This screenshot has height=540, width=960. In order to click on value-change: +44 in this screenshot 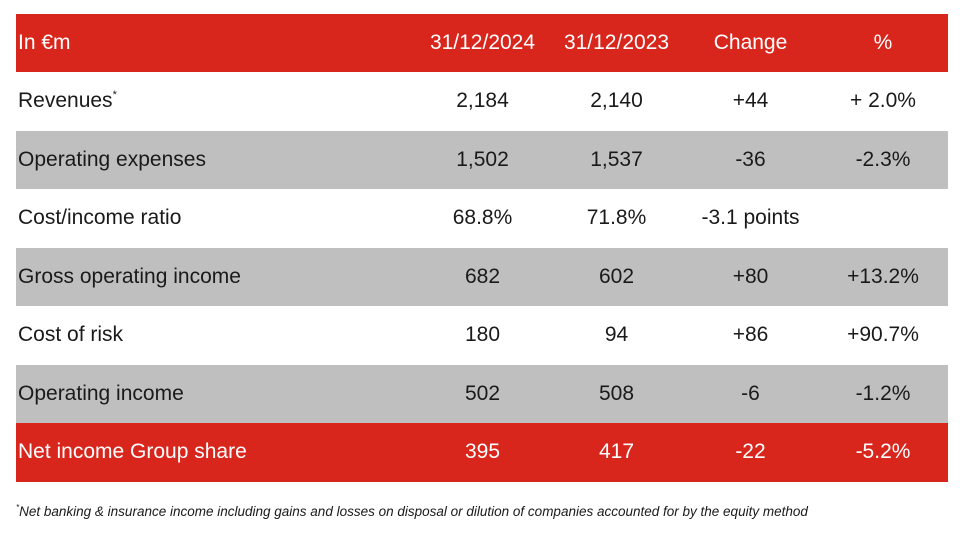, I will do `click(750, 101)`.